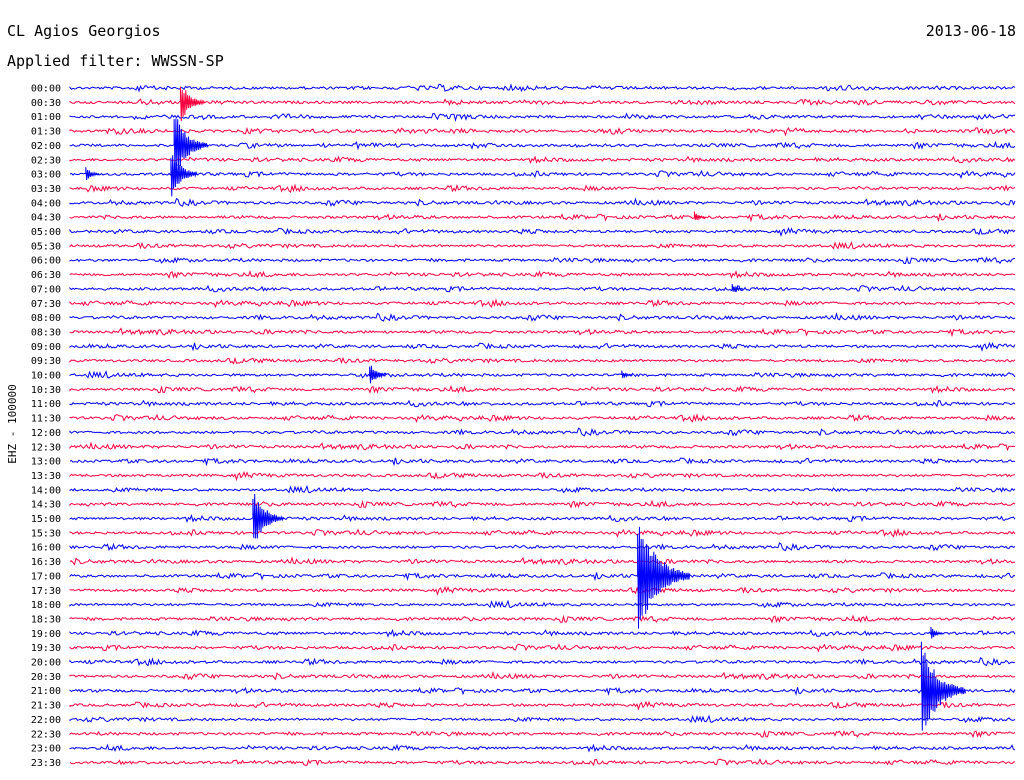 The height and width of the screenshot is (780, 1024). Describe the element at coordinates (46, 691) in the screenshot. I see `tick-label-2100: 21:00` at that location.